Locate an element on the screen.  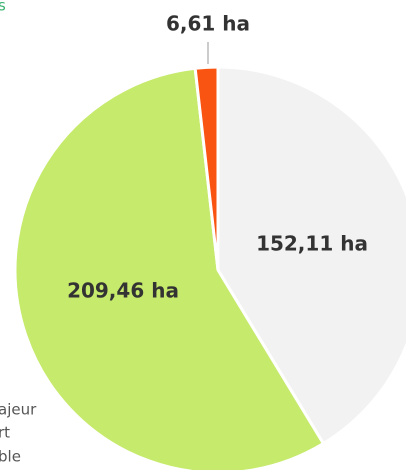
data-label: 6,61 ha is located at coordinates (208, 24).